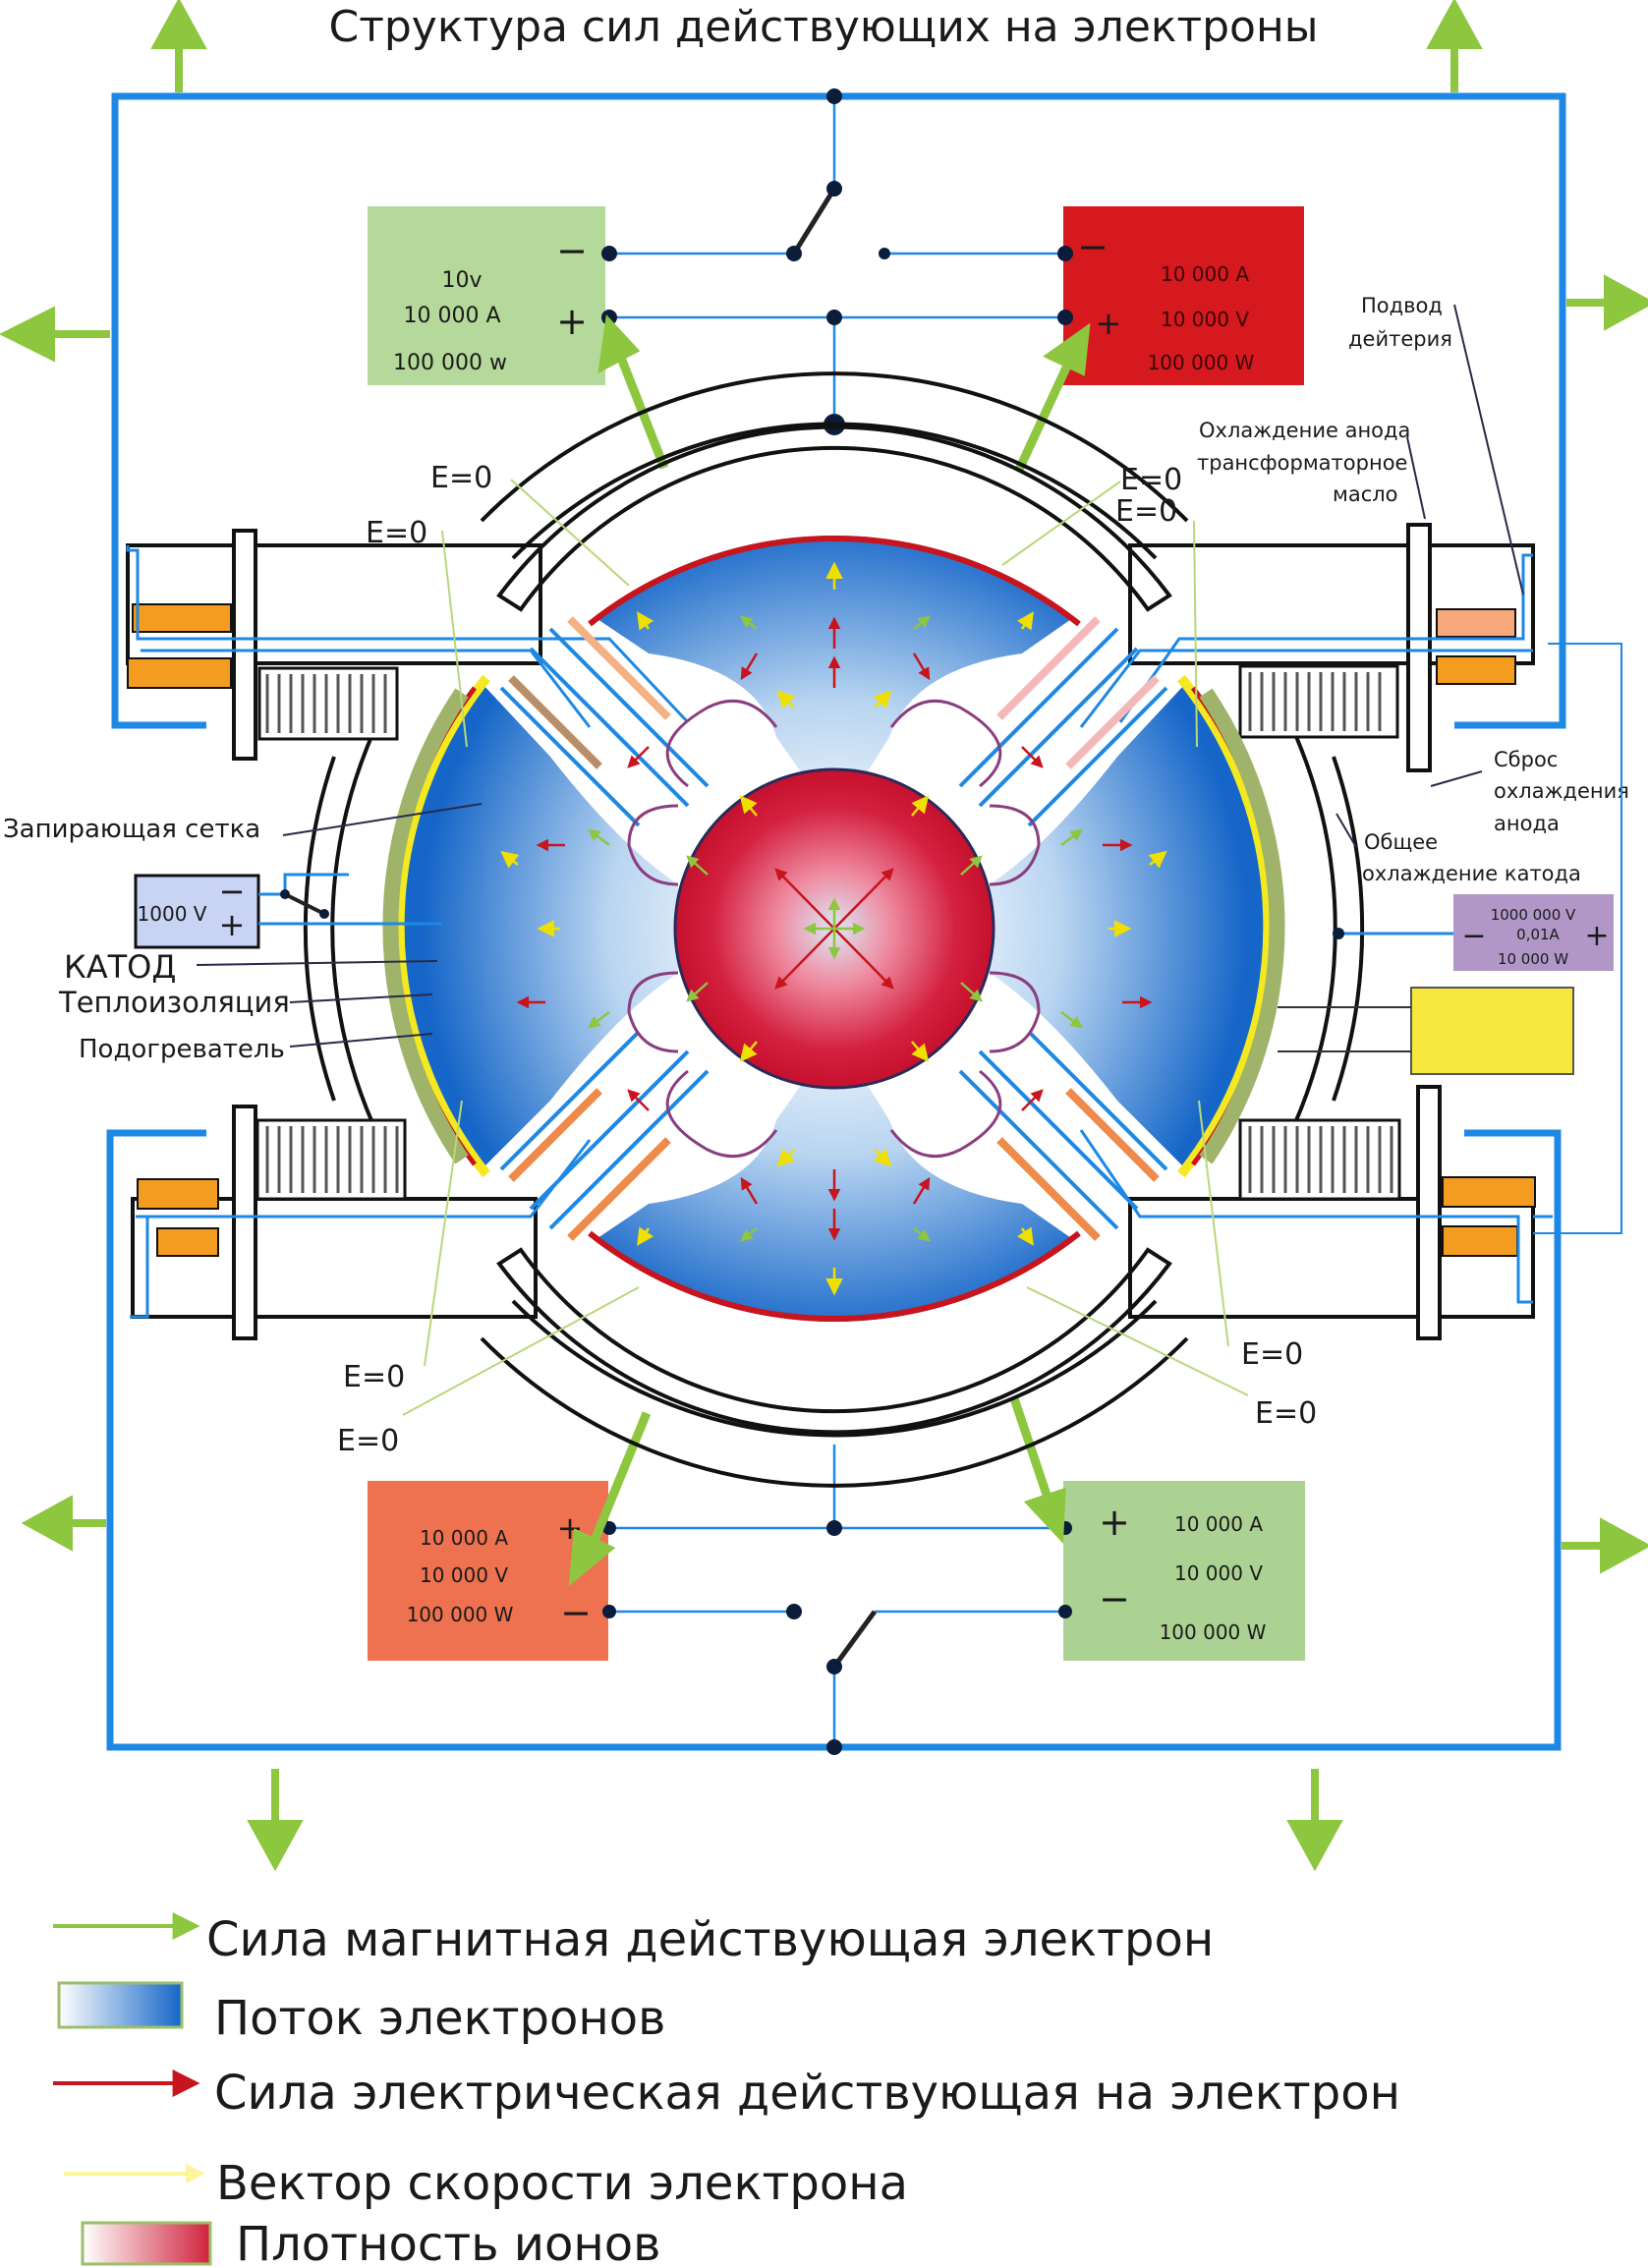 The width and height of the screenshot is (1648, 2268). What do you see at coordinates (572, 322) in the screenshot?
I see `psu-top-left-plus: +` at bounding box center [572, 322].